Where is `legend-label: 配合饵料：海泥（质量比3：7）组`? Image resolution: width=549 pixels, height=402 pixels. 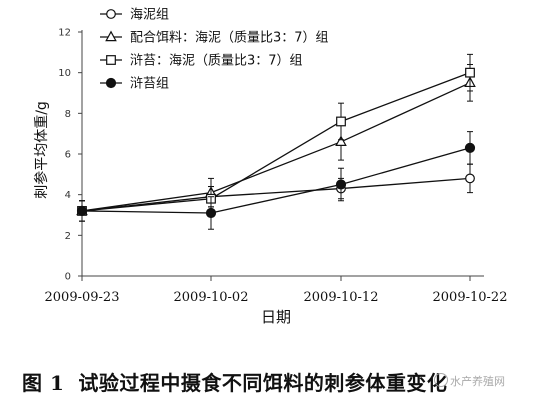 legend-label: 配合饵料：海泥（质量比3：7）组 is located at coordinates (229, 38).